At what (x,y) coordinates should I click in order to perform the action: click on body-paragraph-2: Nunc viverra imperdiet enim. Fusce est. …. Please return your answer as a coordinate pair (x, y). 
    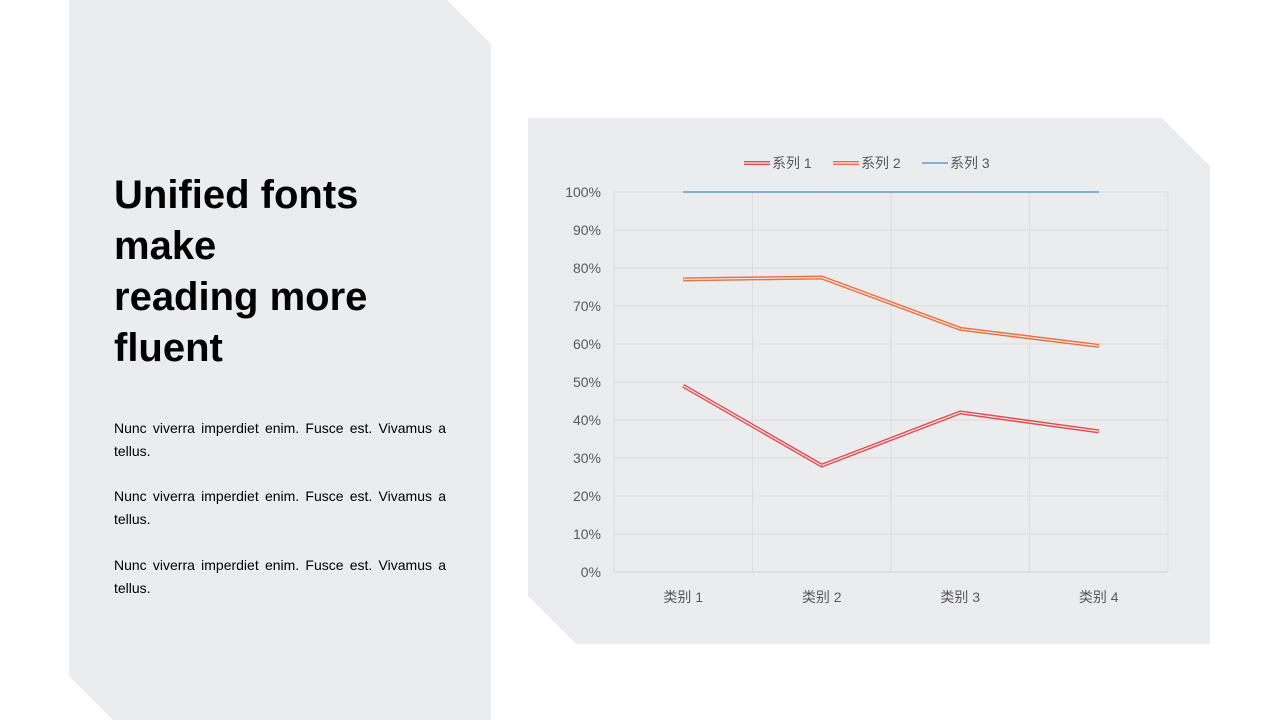
    Looking at the image, I should click on (280, 507).